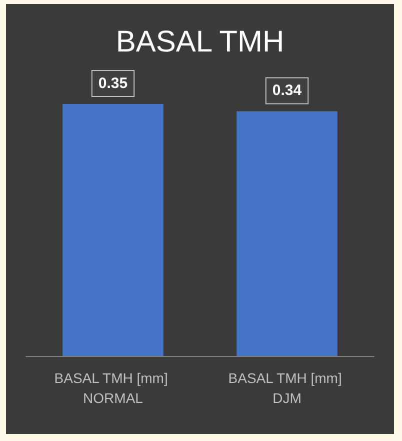 The width and height of the screenshot is (402, 441). What do you see at coordinates (113, 83) in the screenshot?
I see `data-label: 0.35` at bounding box center [113, 83].